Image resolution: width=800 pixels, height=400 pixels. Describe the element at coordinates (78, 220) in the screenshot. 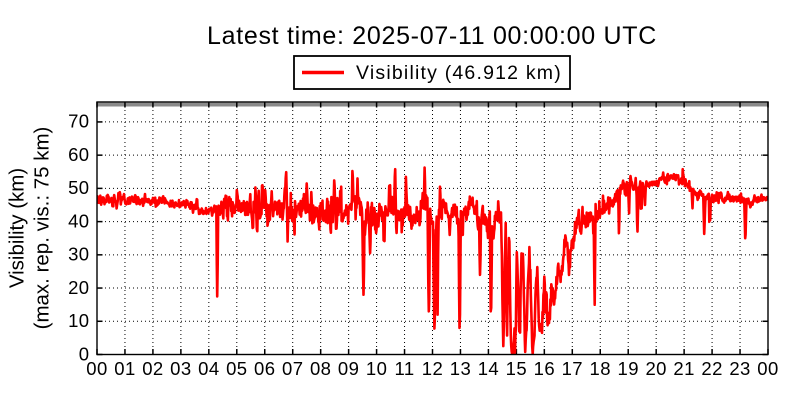

I see `svg-text: 40` at that location.